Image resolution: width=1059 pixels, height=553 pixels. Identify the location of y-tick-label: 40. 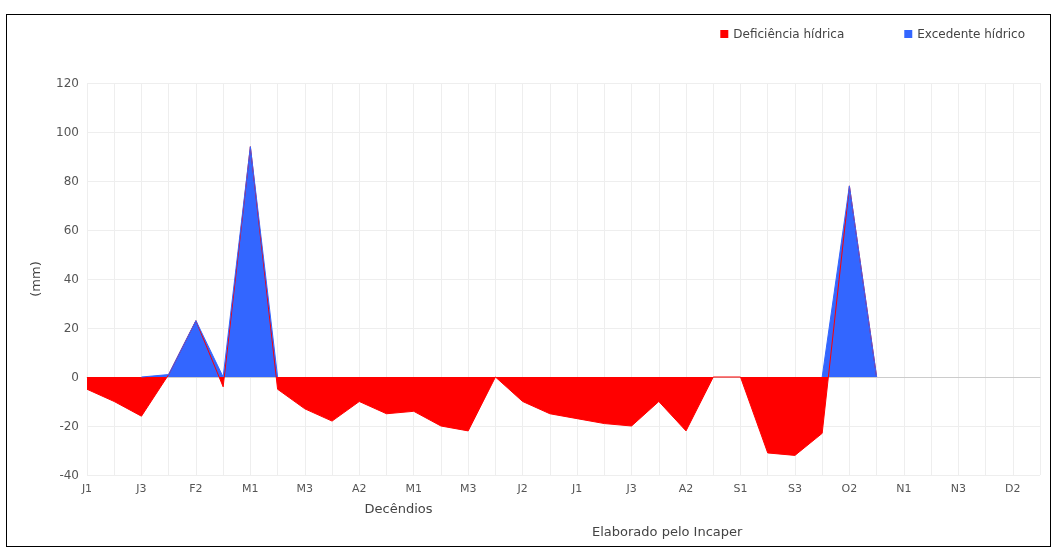
(71, 279).